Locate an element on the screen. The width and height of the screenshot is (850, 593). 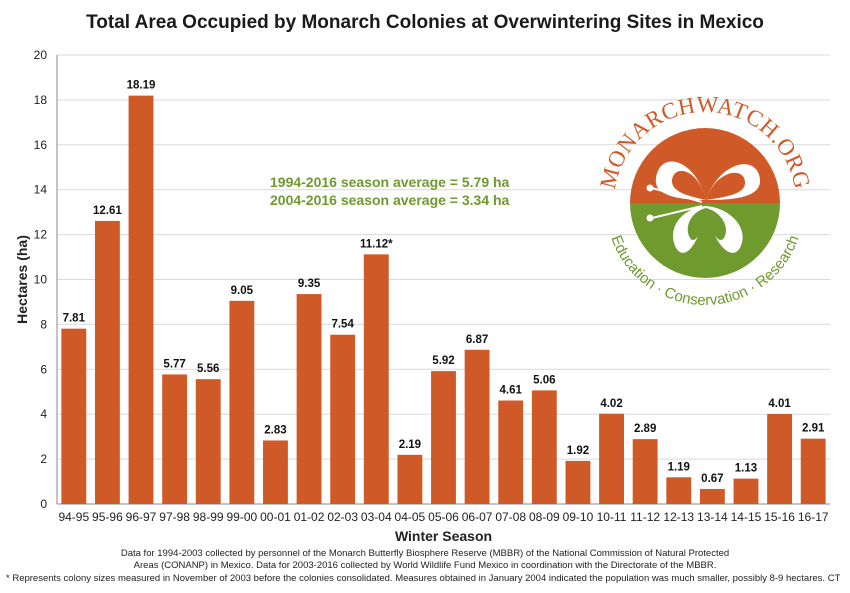
bar-value-label: 7.81 is located at coordinates (74, 319).